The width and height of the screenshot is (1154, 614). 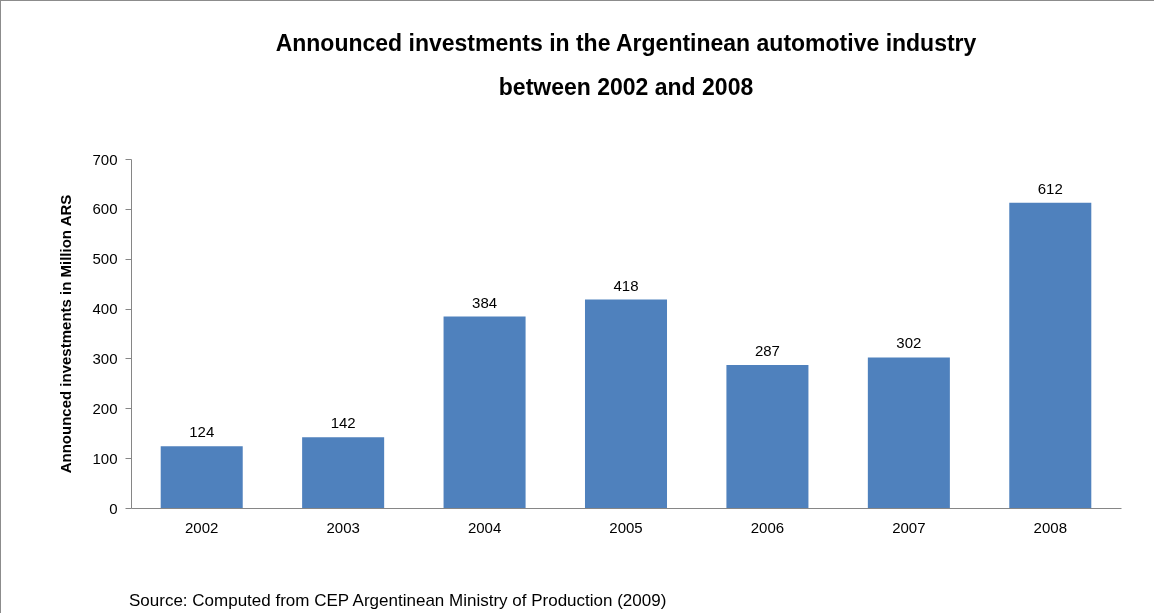 I want to click on x-tick-label: 2002, so click(x=202, y=527).